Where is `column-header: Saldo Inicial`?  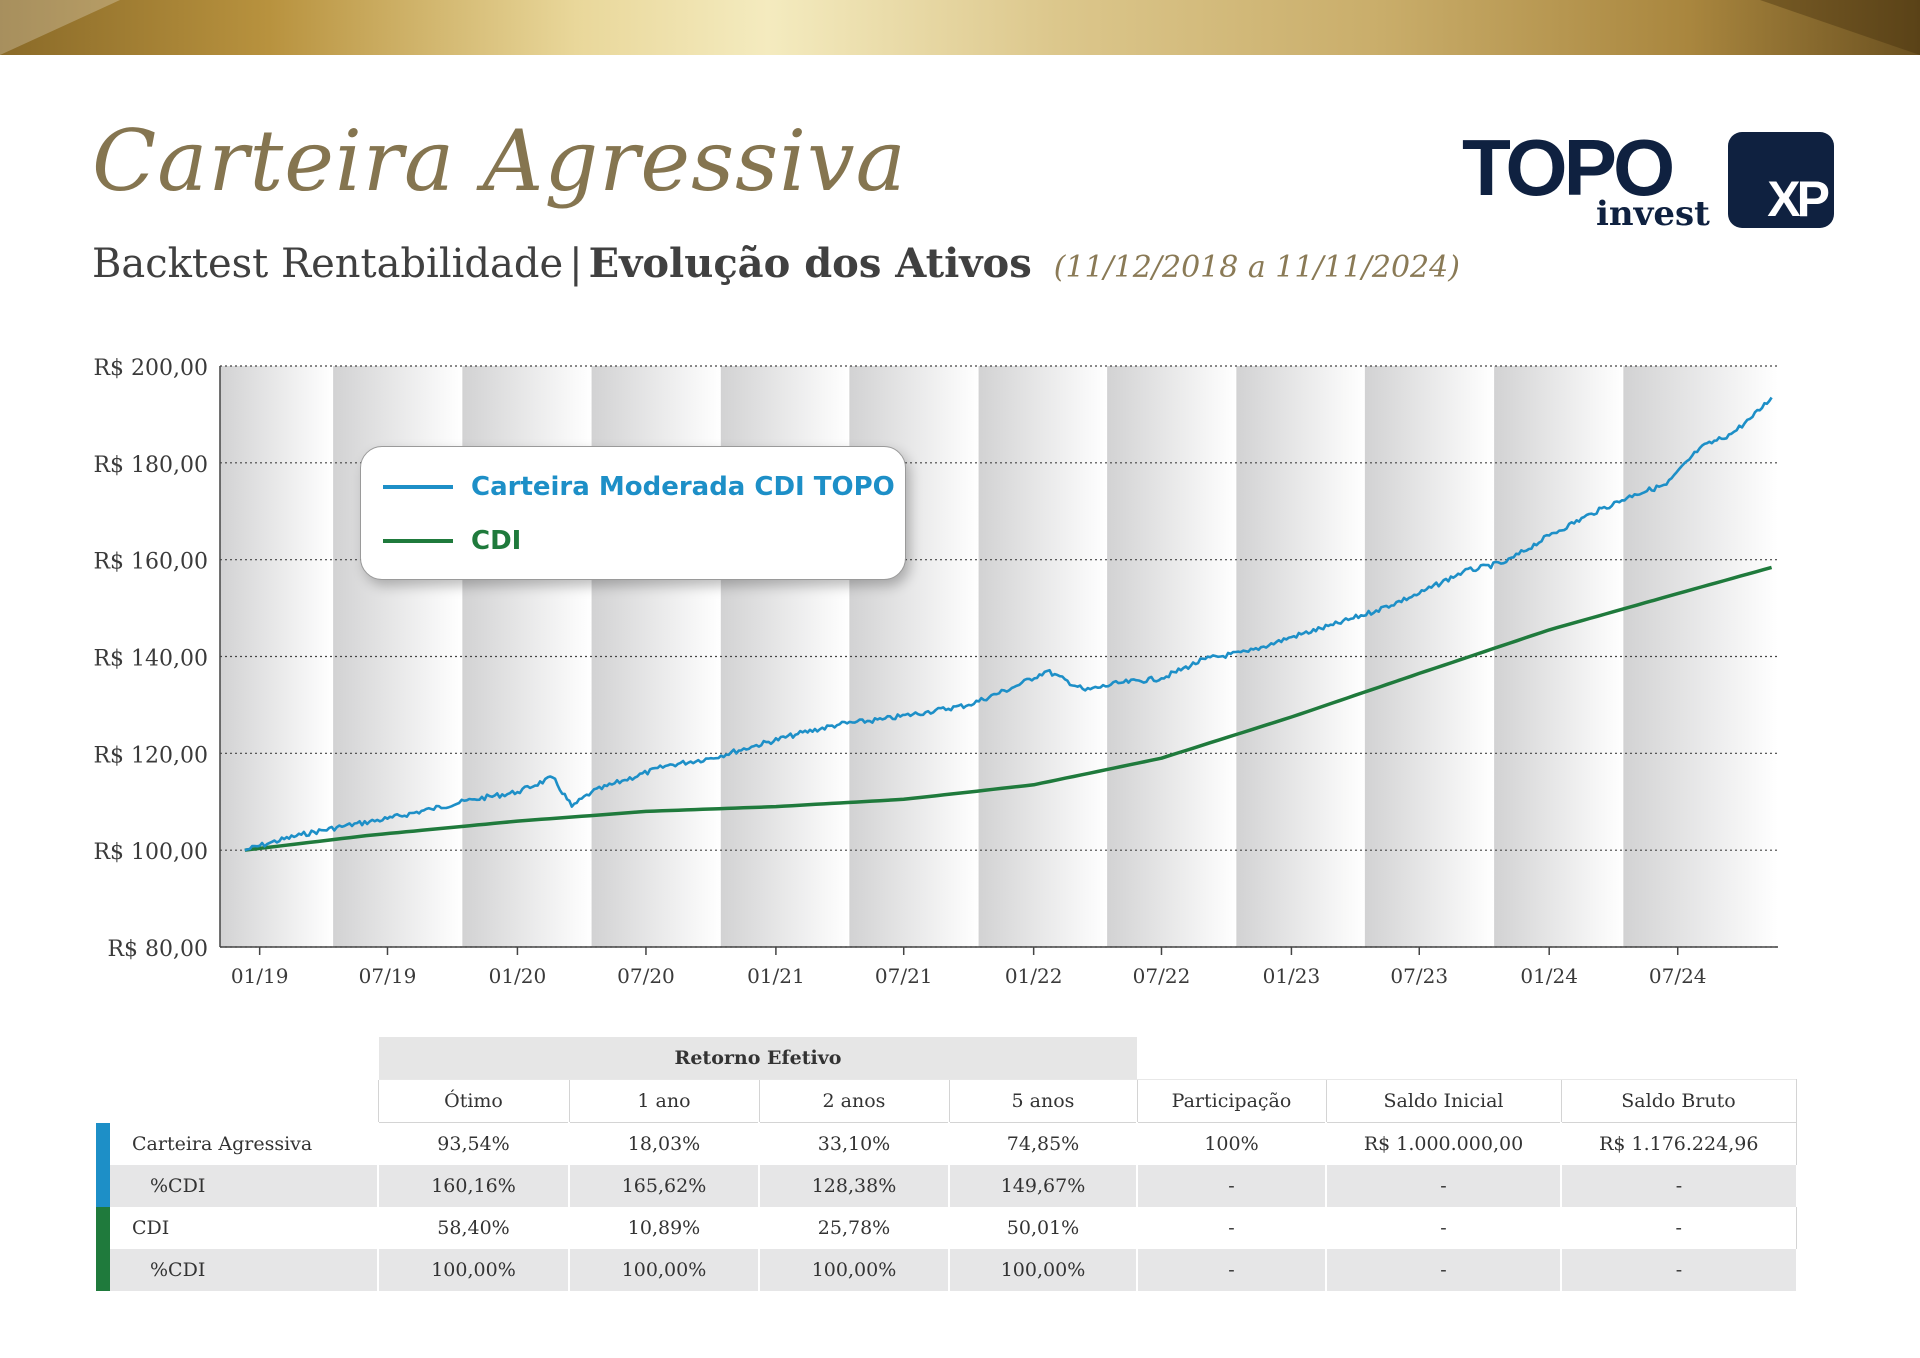
column-header: Saldo Inicial is located at coordinates (1443, 1101).